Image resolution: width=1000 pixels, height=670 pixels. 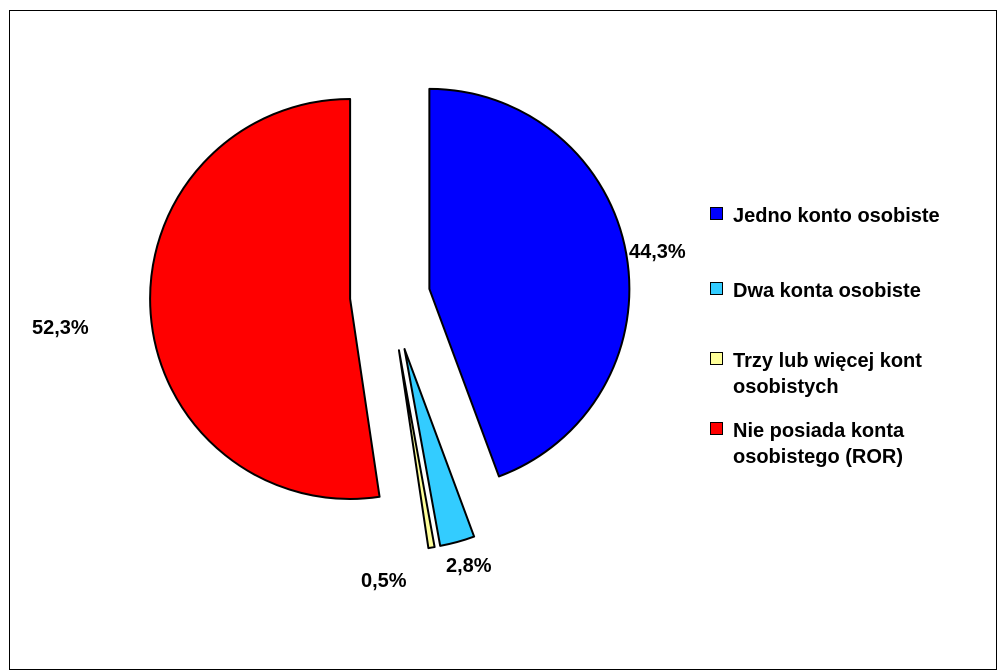 I want to click on slice-value-label: 44,3%, so click(x=657, y=252).